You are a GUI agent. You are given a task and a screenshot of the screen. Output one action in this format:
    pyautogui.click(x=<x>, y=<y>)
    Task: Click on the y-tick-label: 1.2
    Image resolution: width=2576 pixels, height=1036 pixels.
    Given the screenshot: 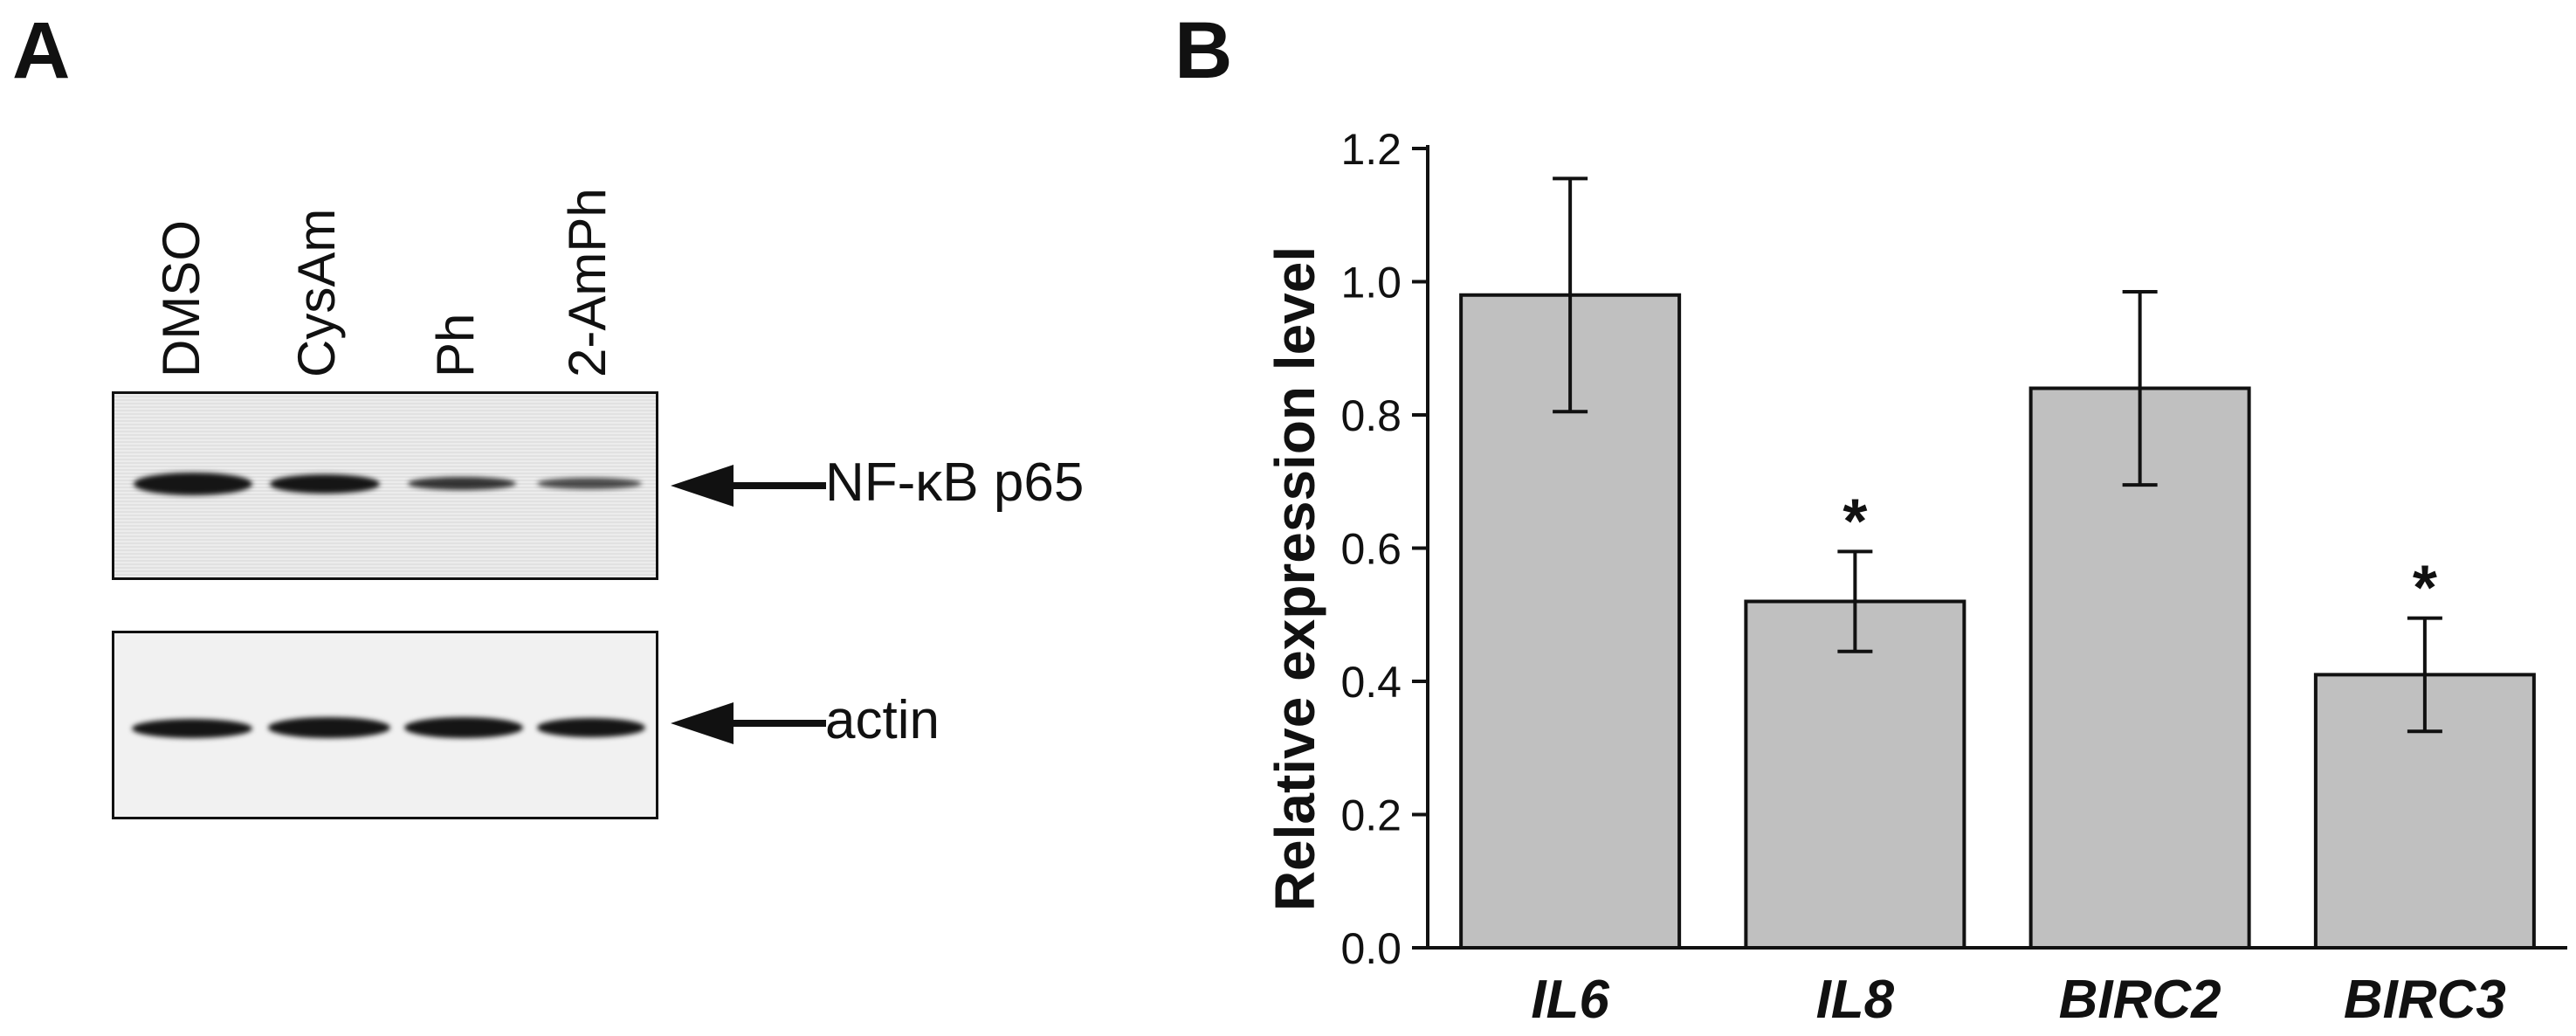 What is the action you would take?
    pyautogui.click(x=1371, y=149)
    